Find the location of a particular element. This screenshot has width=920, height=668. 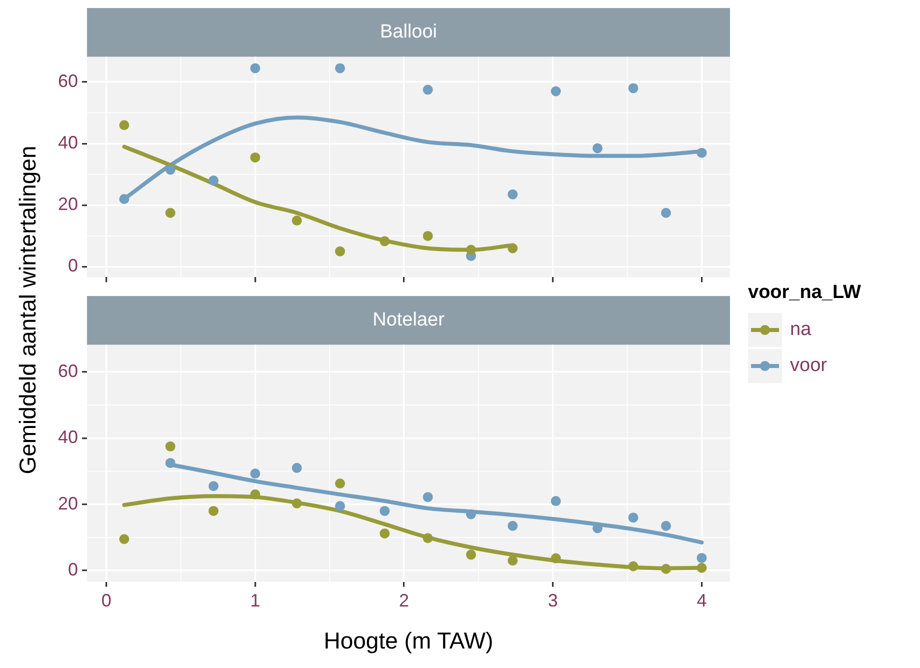

x-axis-title: Hoogte (m TAW) is located at coordinates (409, 641).